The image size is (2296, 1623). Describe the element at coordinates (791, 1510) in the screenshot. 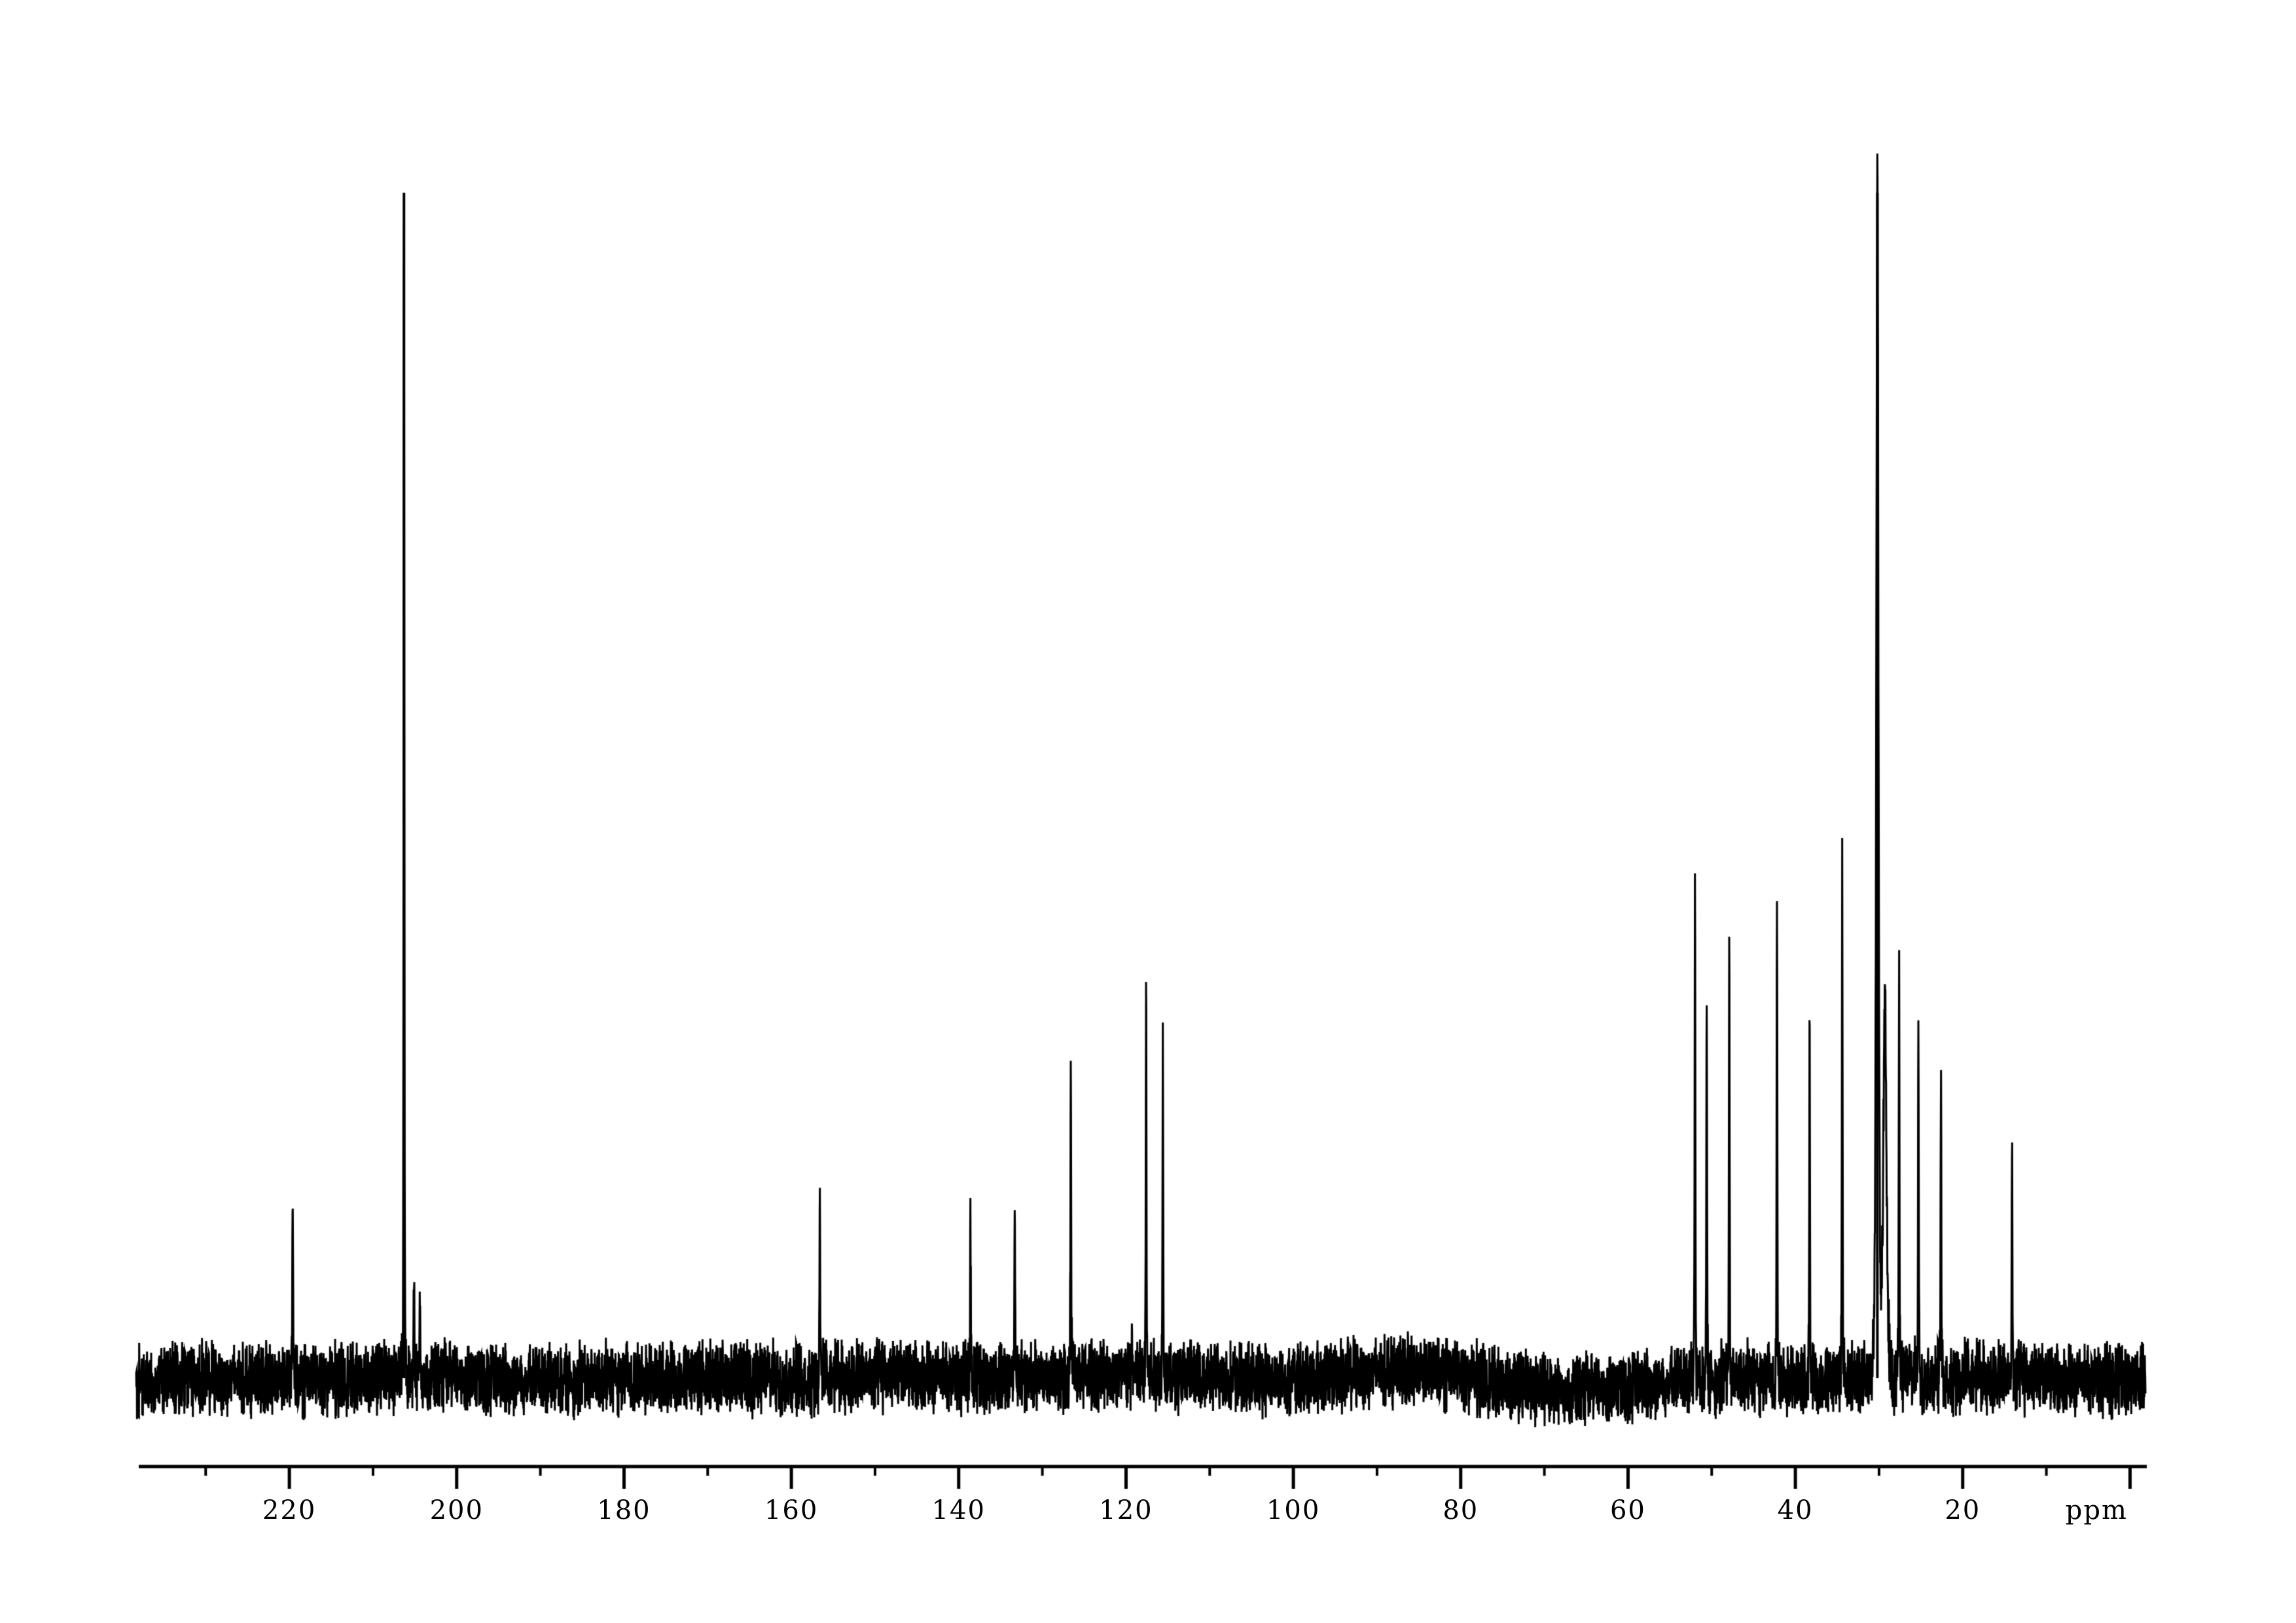

I see `axis-tick-label-160: 160` at that location.